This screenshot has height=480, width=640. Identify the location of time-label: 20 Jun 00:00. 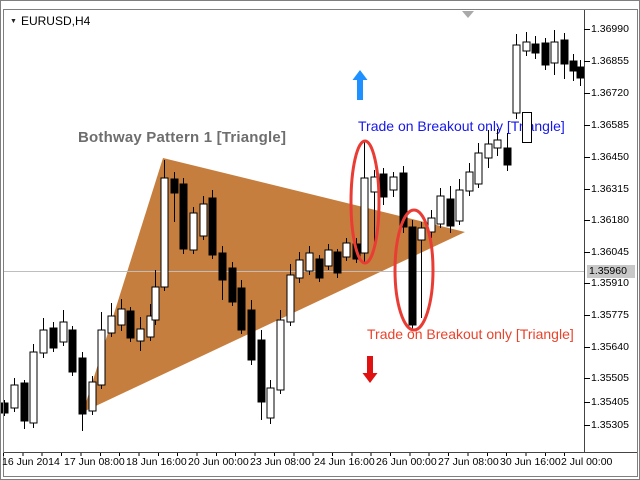
(218, 462).